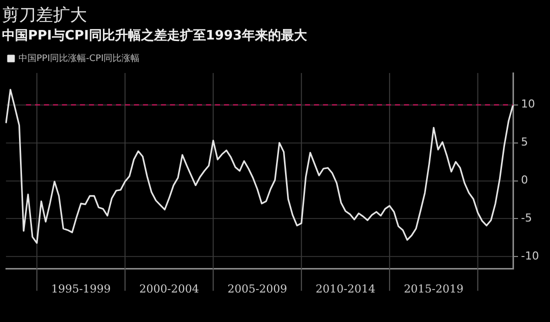 This screenshot has height=322, width=550. Describe the element at coordinates (524, 142) in the screenshot. I see `y-tick-label: 5` at that location.